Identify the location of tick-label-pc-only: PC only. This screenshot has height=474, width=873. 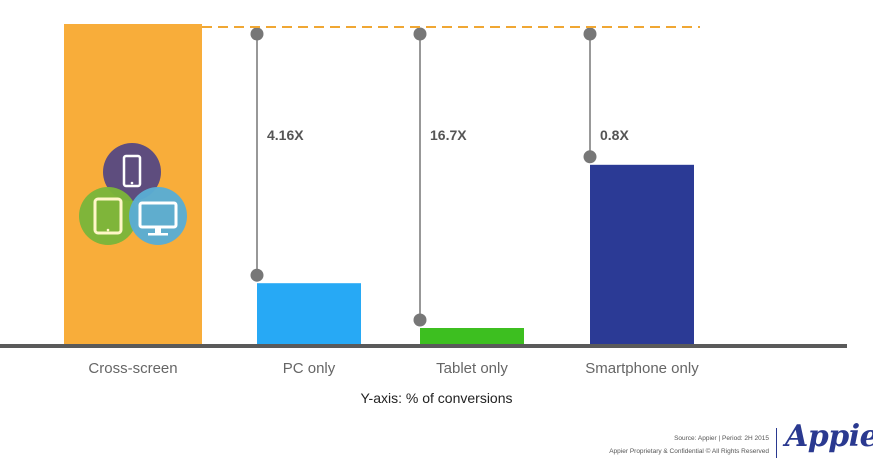
(309, 368).